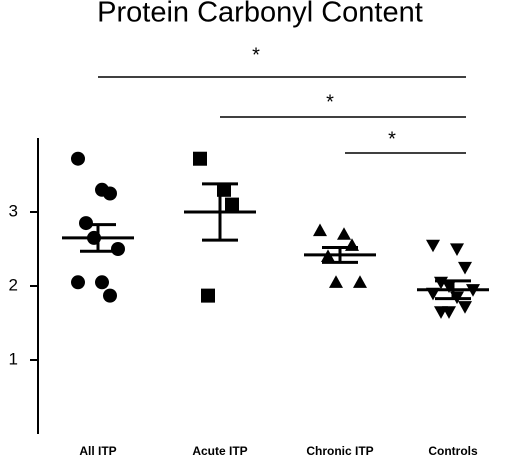 This screenshot has width=520, height=461. Describe the element at coordinates (13, 284) in the screenshot. I see `y-tick-label: 2` at that location.